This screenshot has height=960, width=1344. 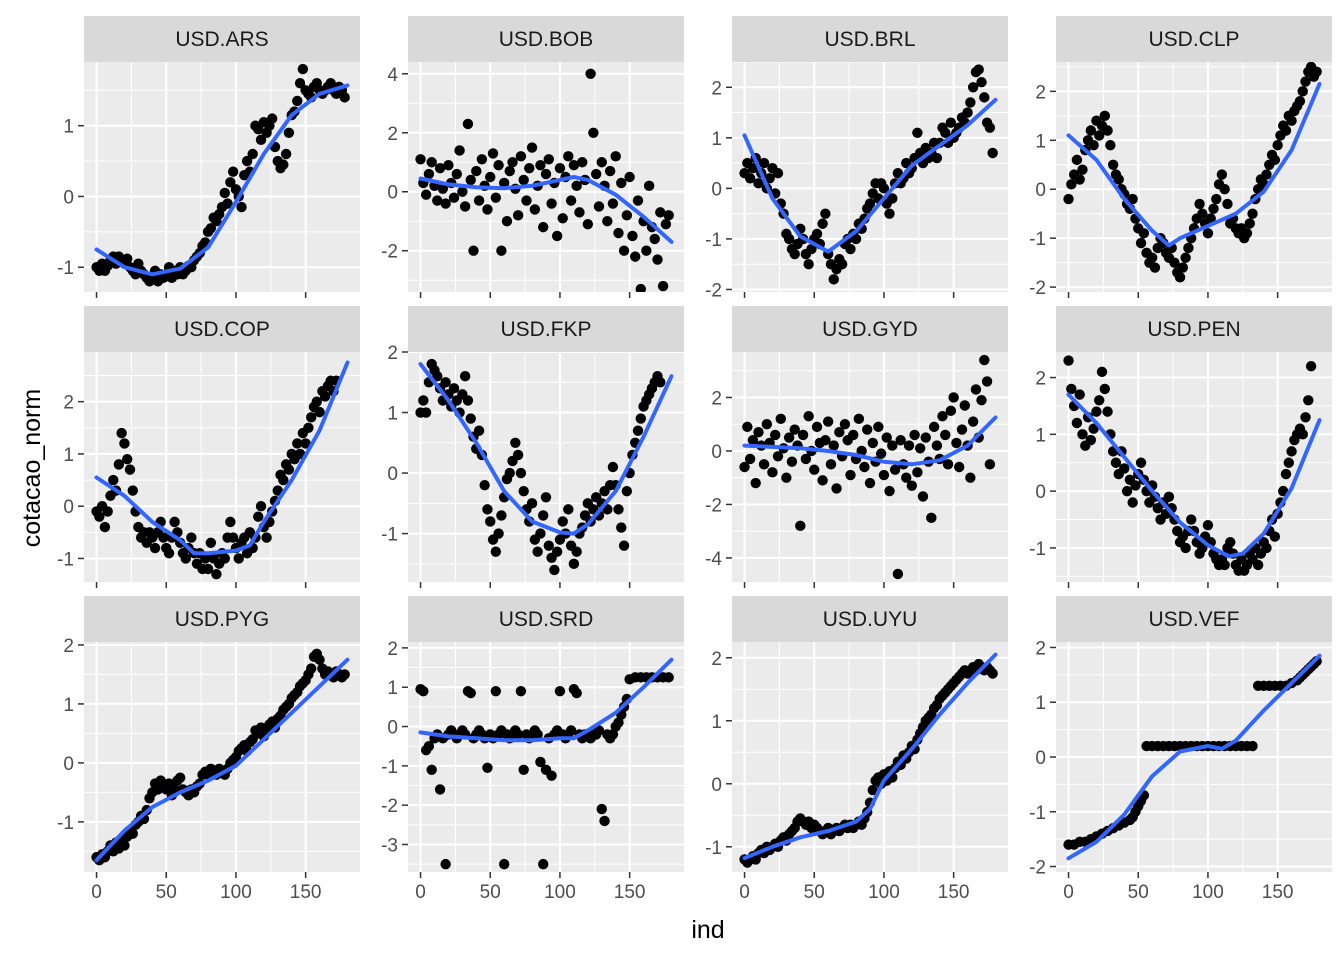 I want to click on facet-panel-bg, so click(x=870, y=467).